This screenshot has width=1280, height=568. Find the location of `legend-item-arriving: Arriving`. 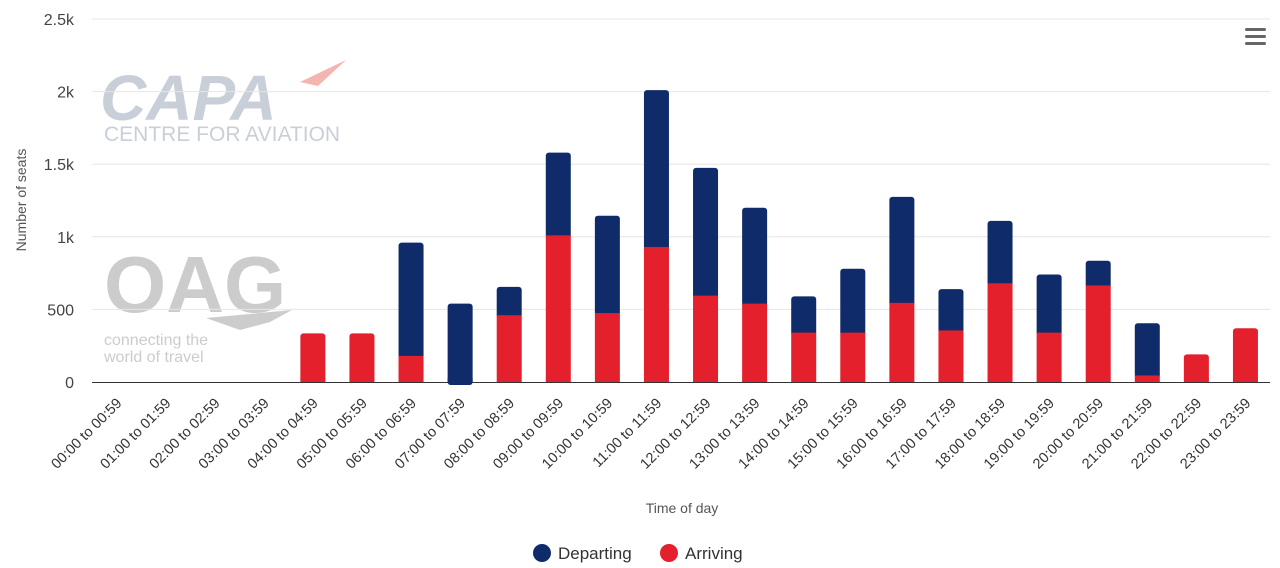

legend-item-arriving: Arriving is located at coordinates (701, 553).